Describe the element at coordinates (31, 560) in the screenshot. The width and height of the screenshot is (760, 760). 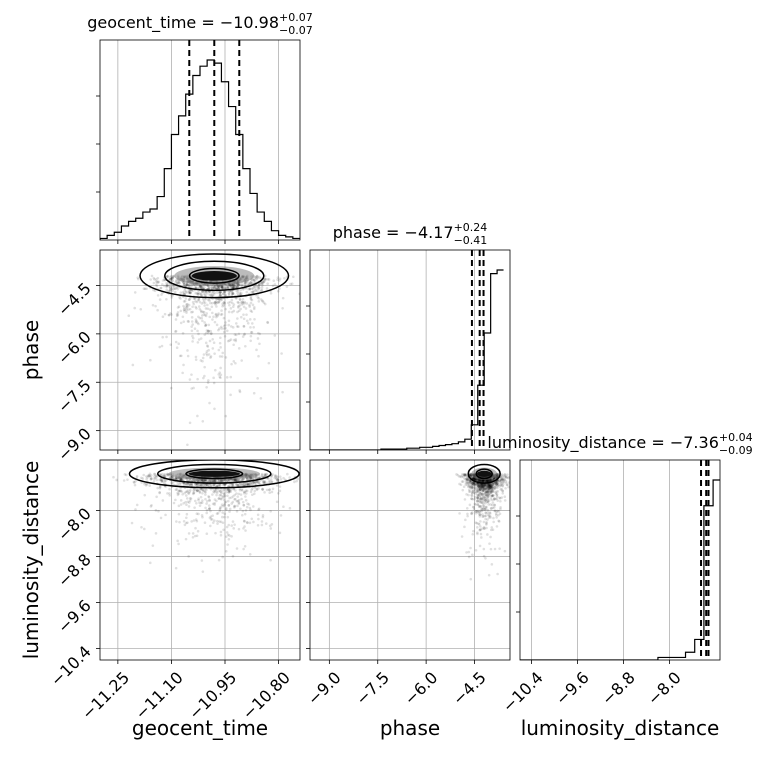
I see `y-axis-label-luminosity-distance: luminosity_distance` at that location.